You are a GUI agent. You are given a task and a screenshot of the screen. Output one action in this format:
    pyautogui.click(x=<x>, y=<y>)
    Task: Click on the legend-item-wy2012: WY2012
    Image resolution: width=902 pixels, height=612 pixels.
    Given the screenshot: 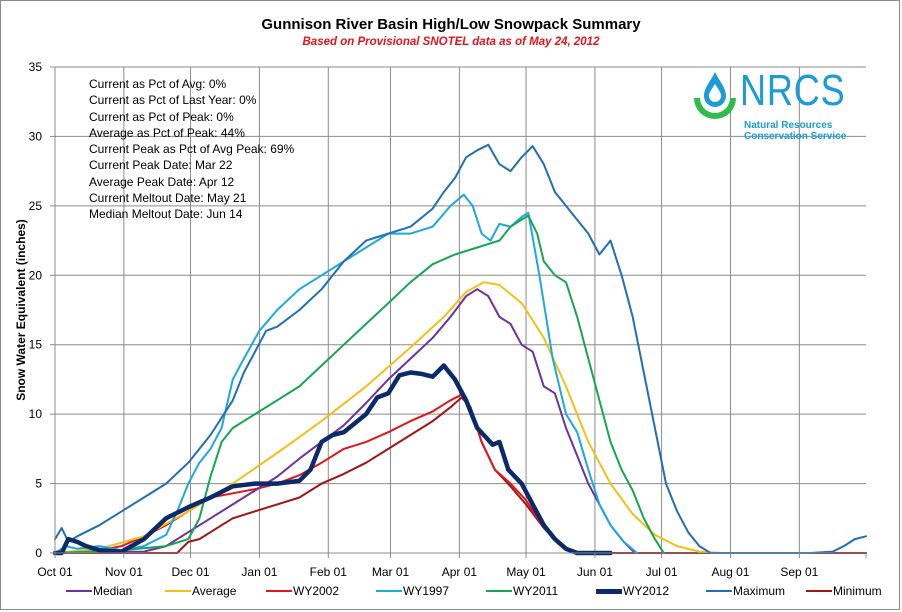 What is the action you would take?
    pyautogui.click(x=632, y=591)
    